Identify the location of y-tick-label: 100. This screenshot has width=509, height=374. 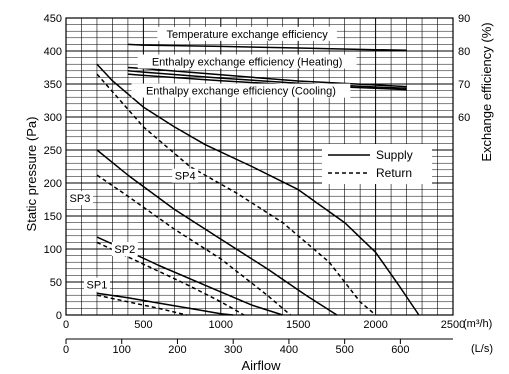
(53, 250).